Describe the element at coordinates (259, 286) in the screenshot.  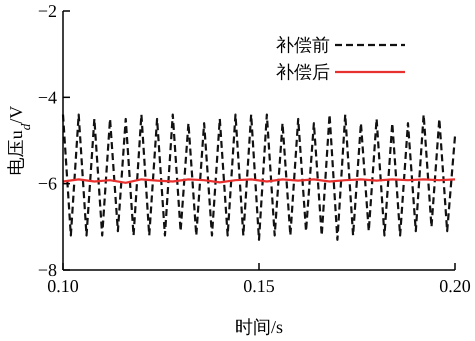
I see `x-tick-label: 0.15` at that location.